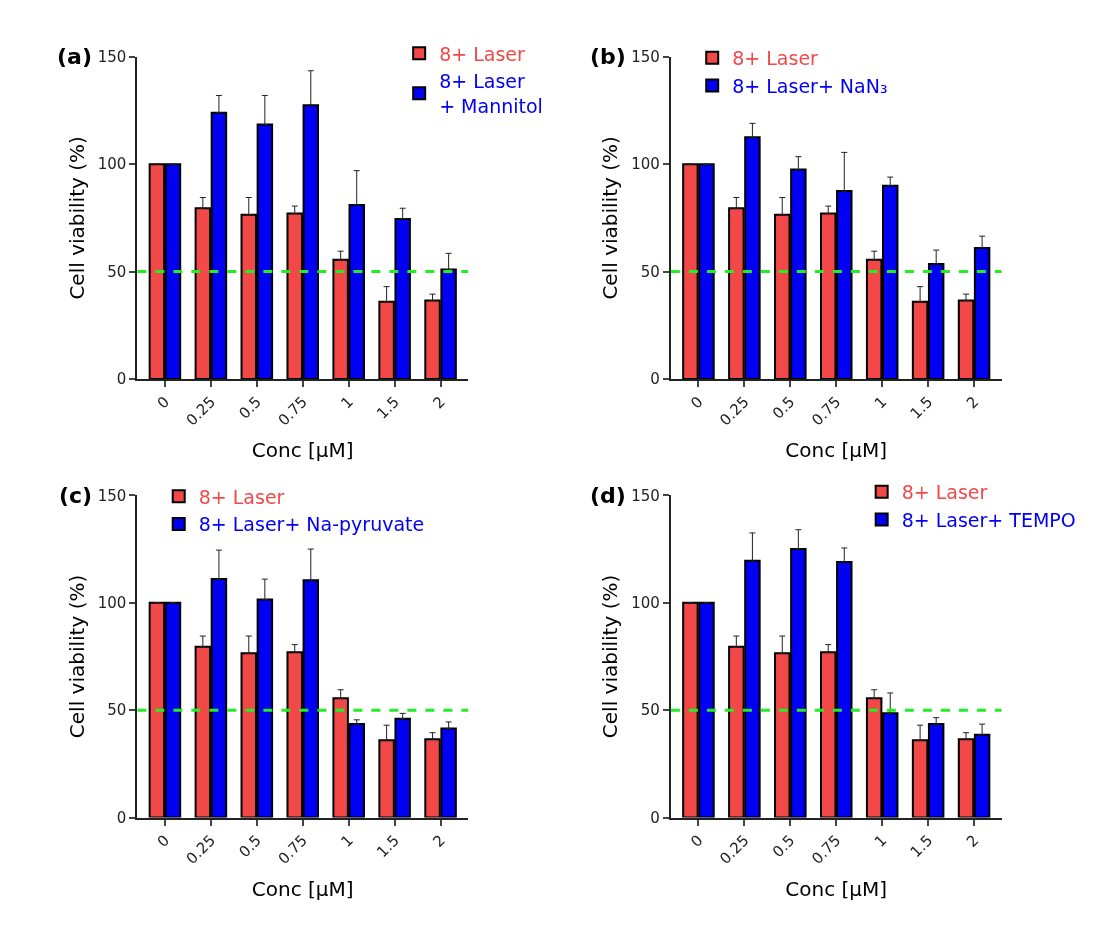 This screenshot has width=1107, height=937. What do you see at coordinates (491, 94) in the screenshot?
I see `legend-label: 8+ Laser + Mannitol` at bounding box center [491, 94].